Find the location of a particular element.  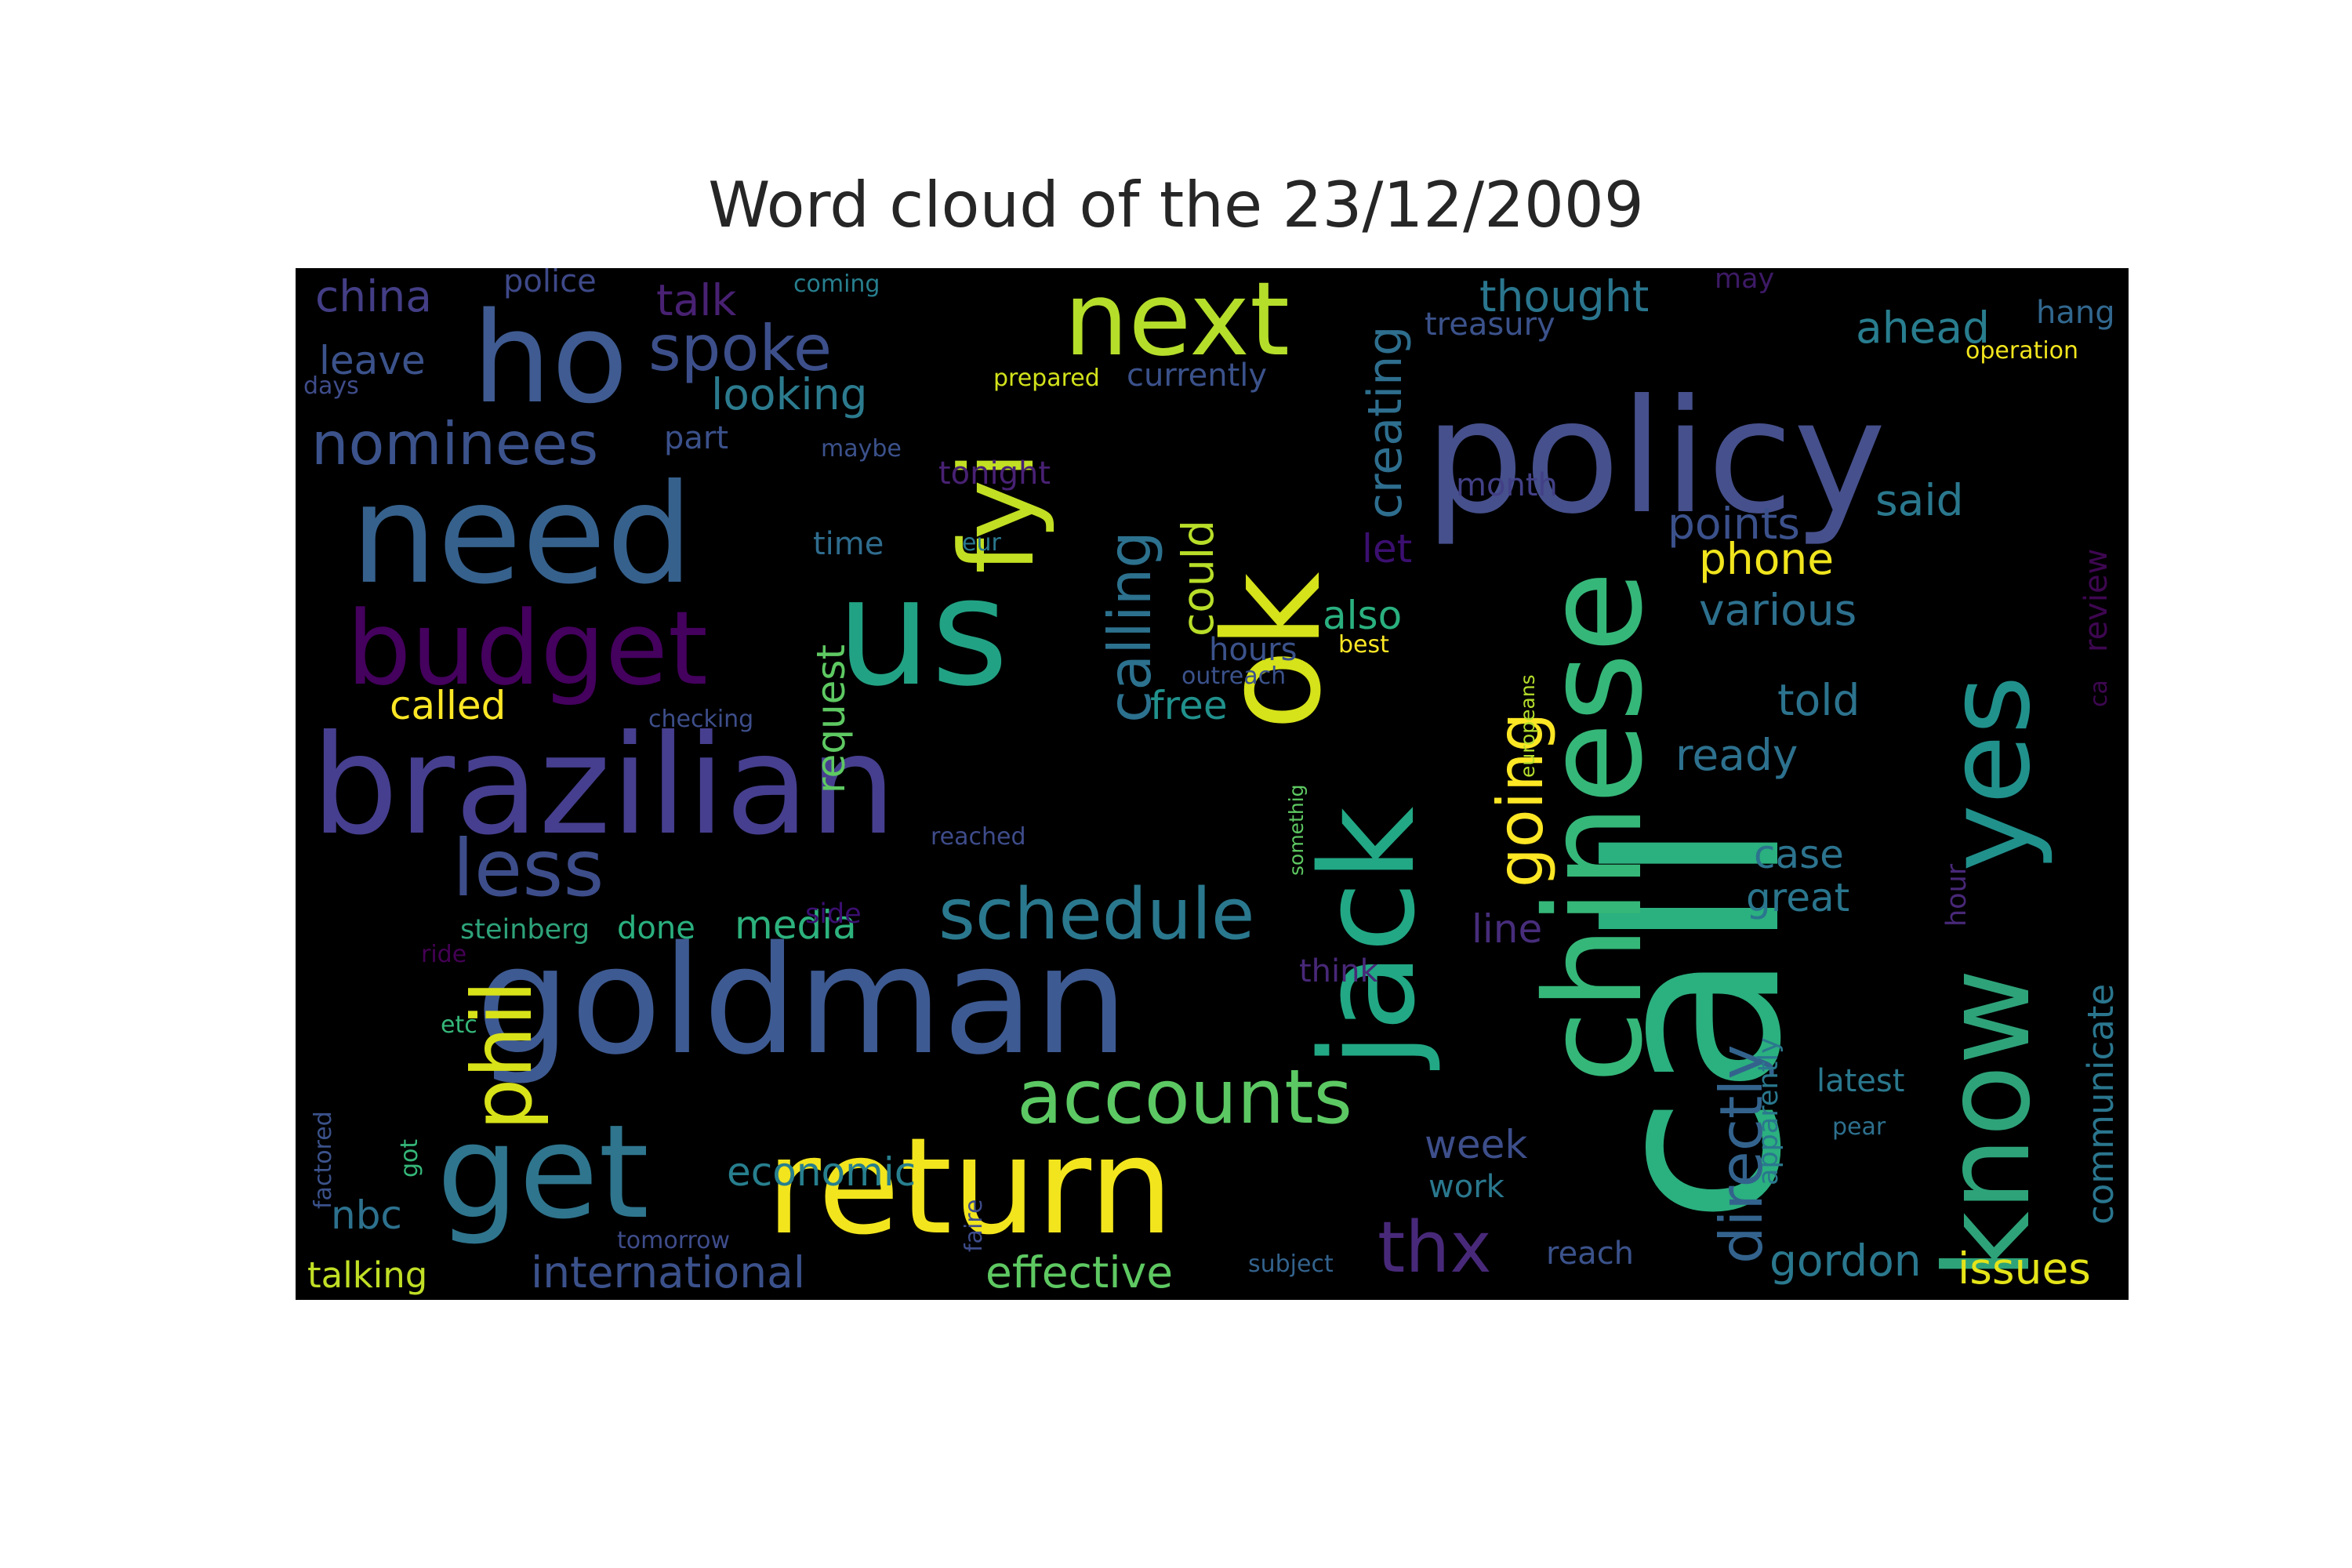

word-hour: hour is located at coordinates (1957, 895).